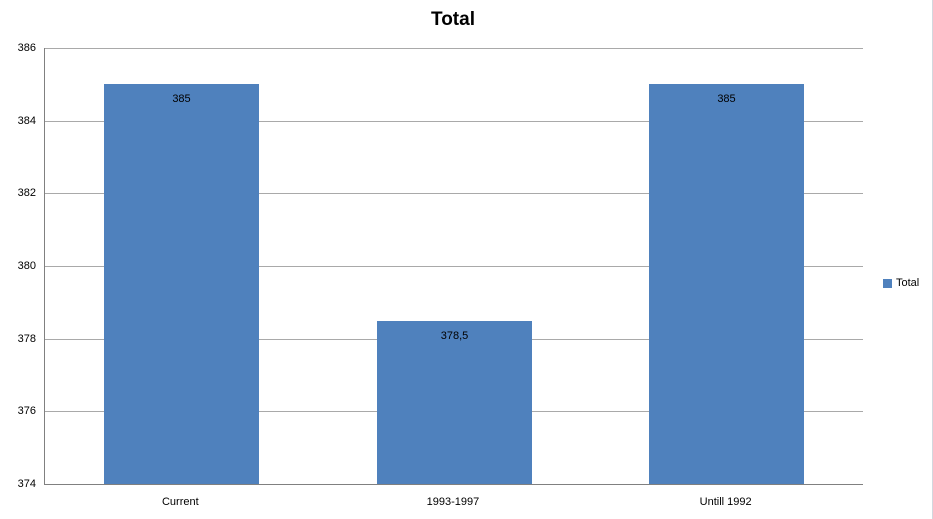  I want to click on chart-title: Total, so click(453, 19).